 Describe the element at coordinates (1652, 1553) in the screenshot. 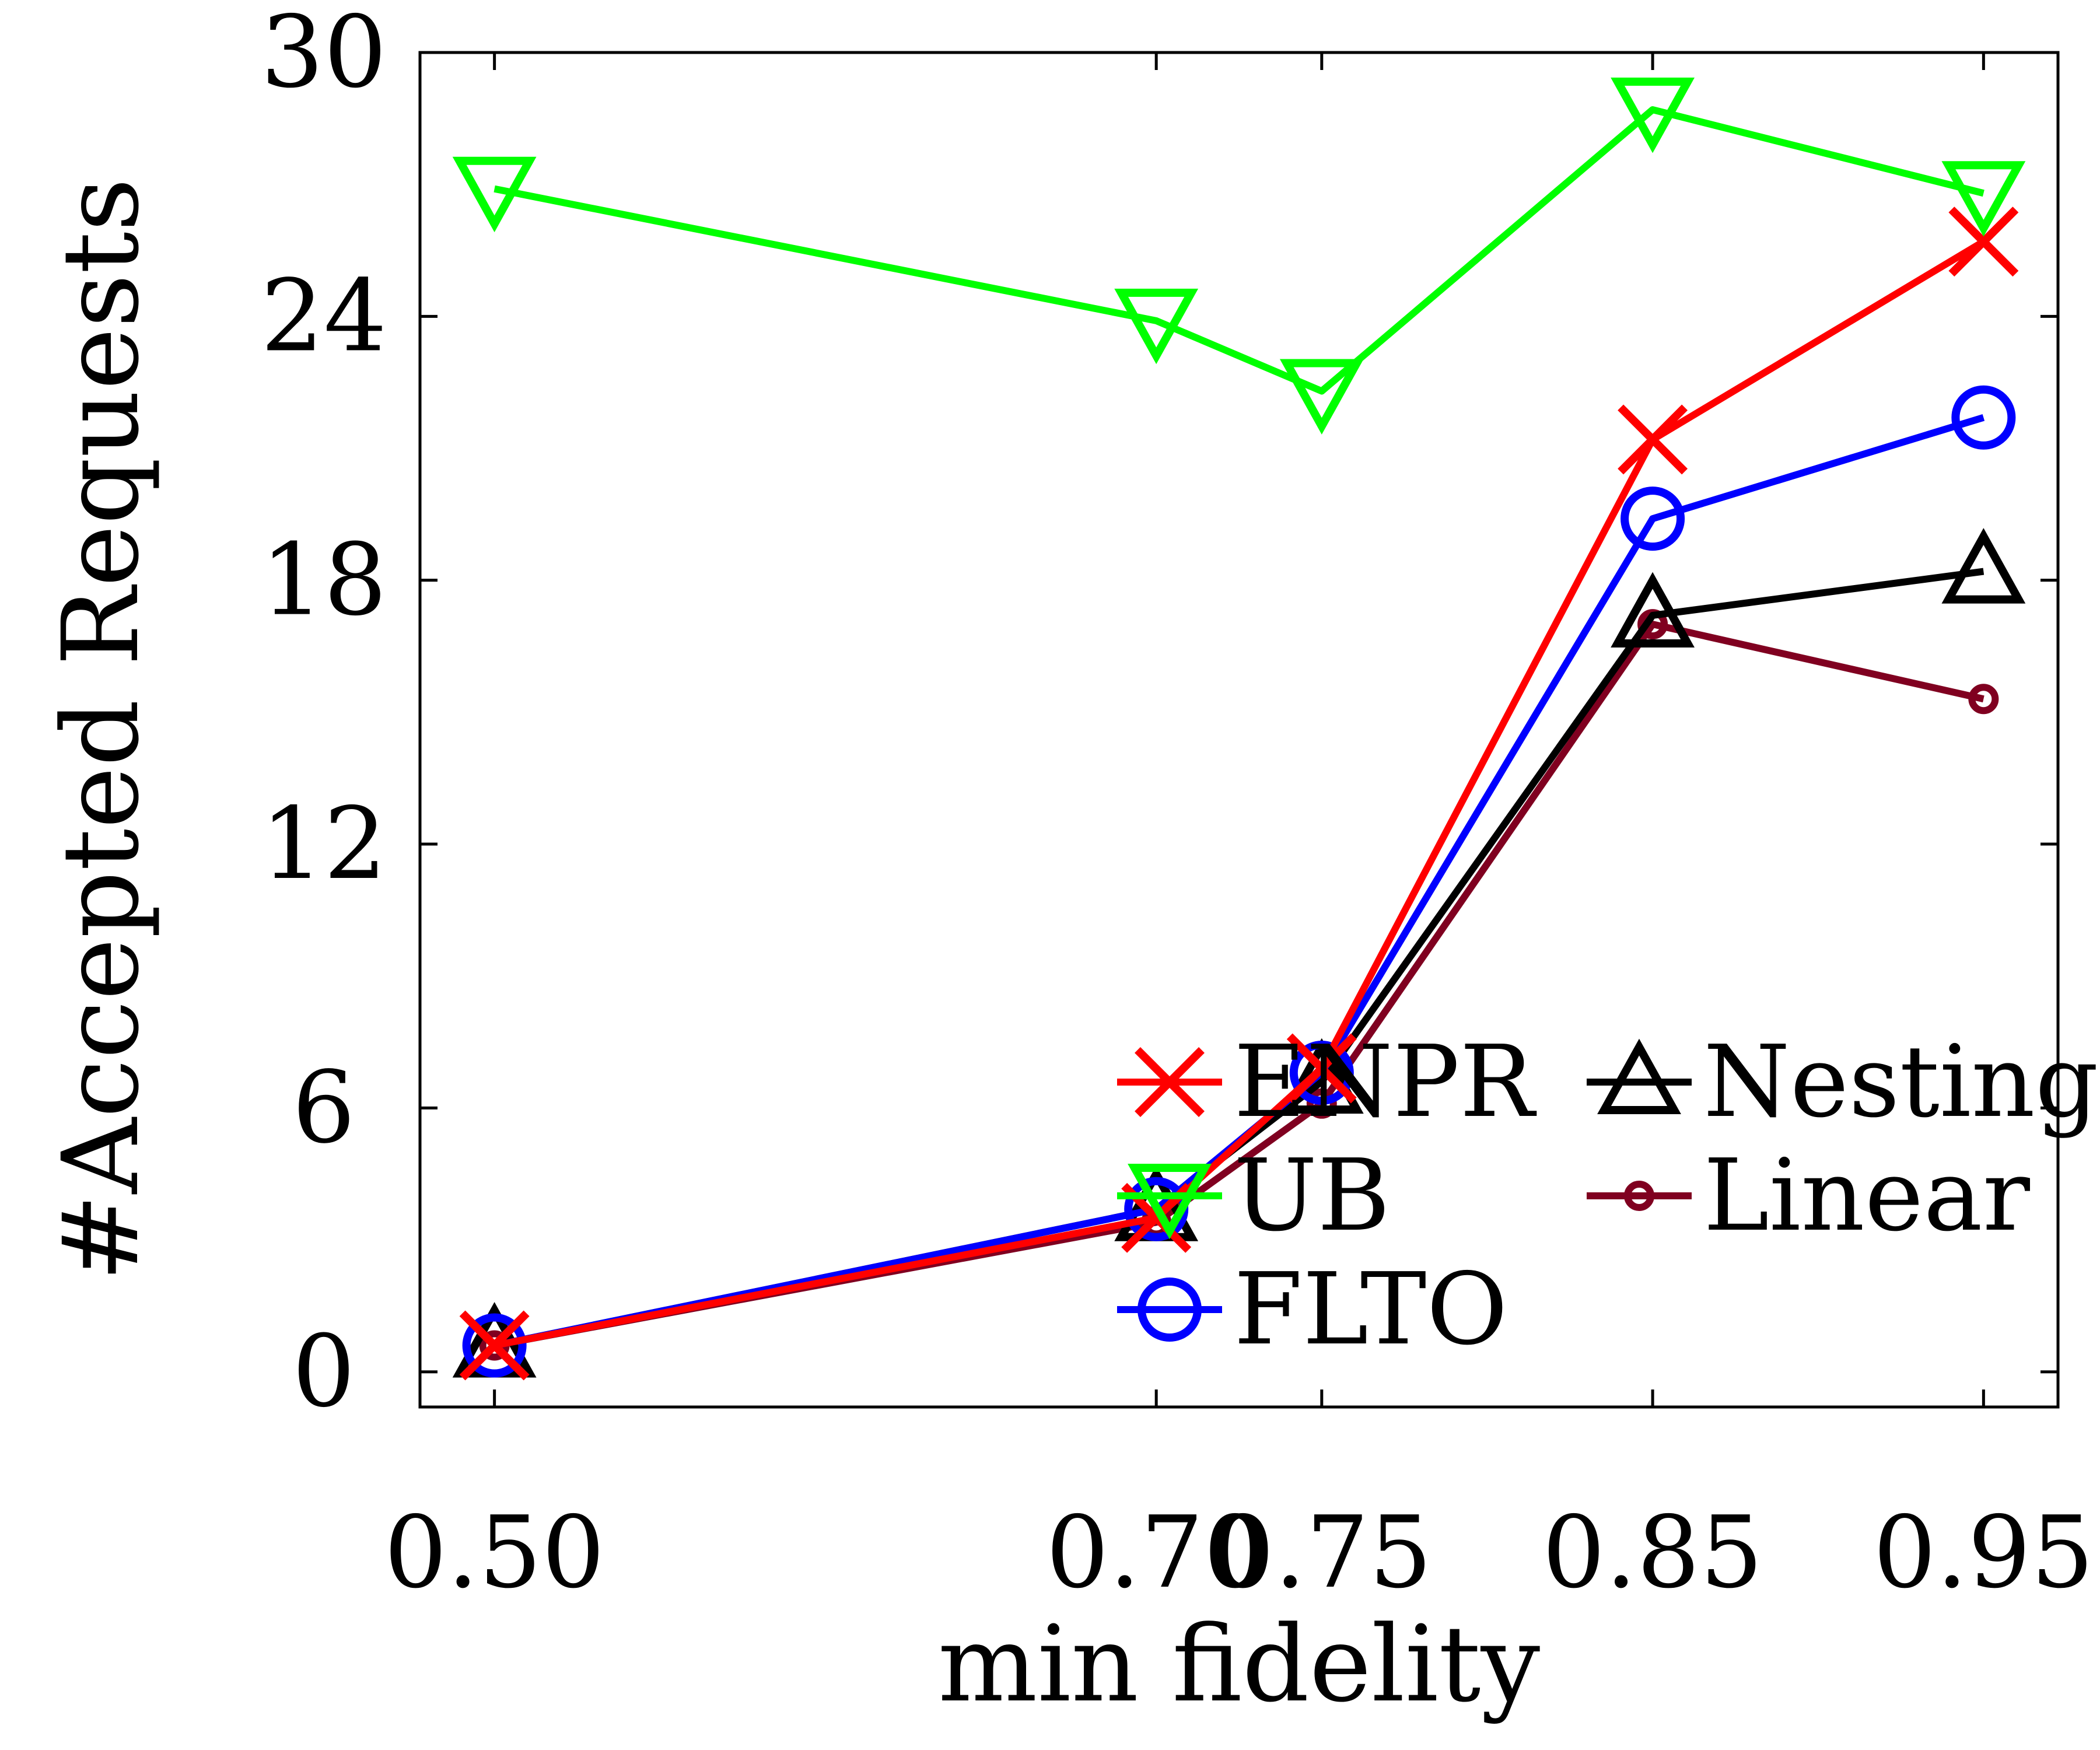

I see `x-tick-label: 0.85` at that location.